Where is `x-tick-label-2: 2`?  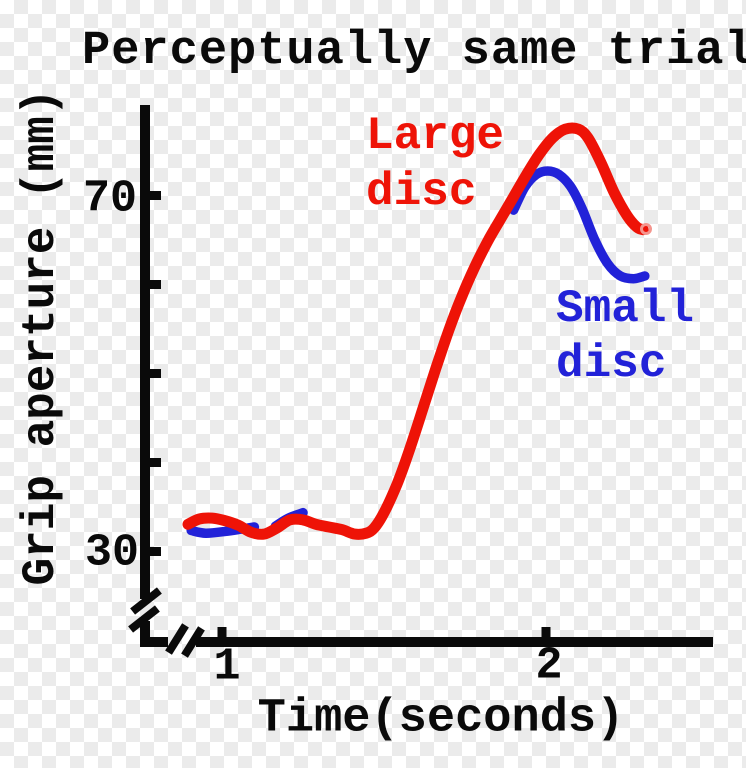 x-tick-label-2: 2 is located at coordinates (549, 666).